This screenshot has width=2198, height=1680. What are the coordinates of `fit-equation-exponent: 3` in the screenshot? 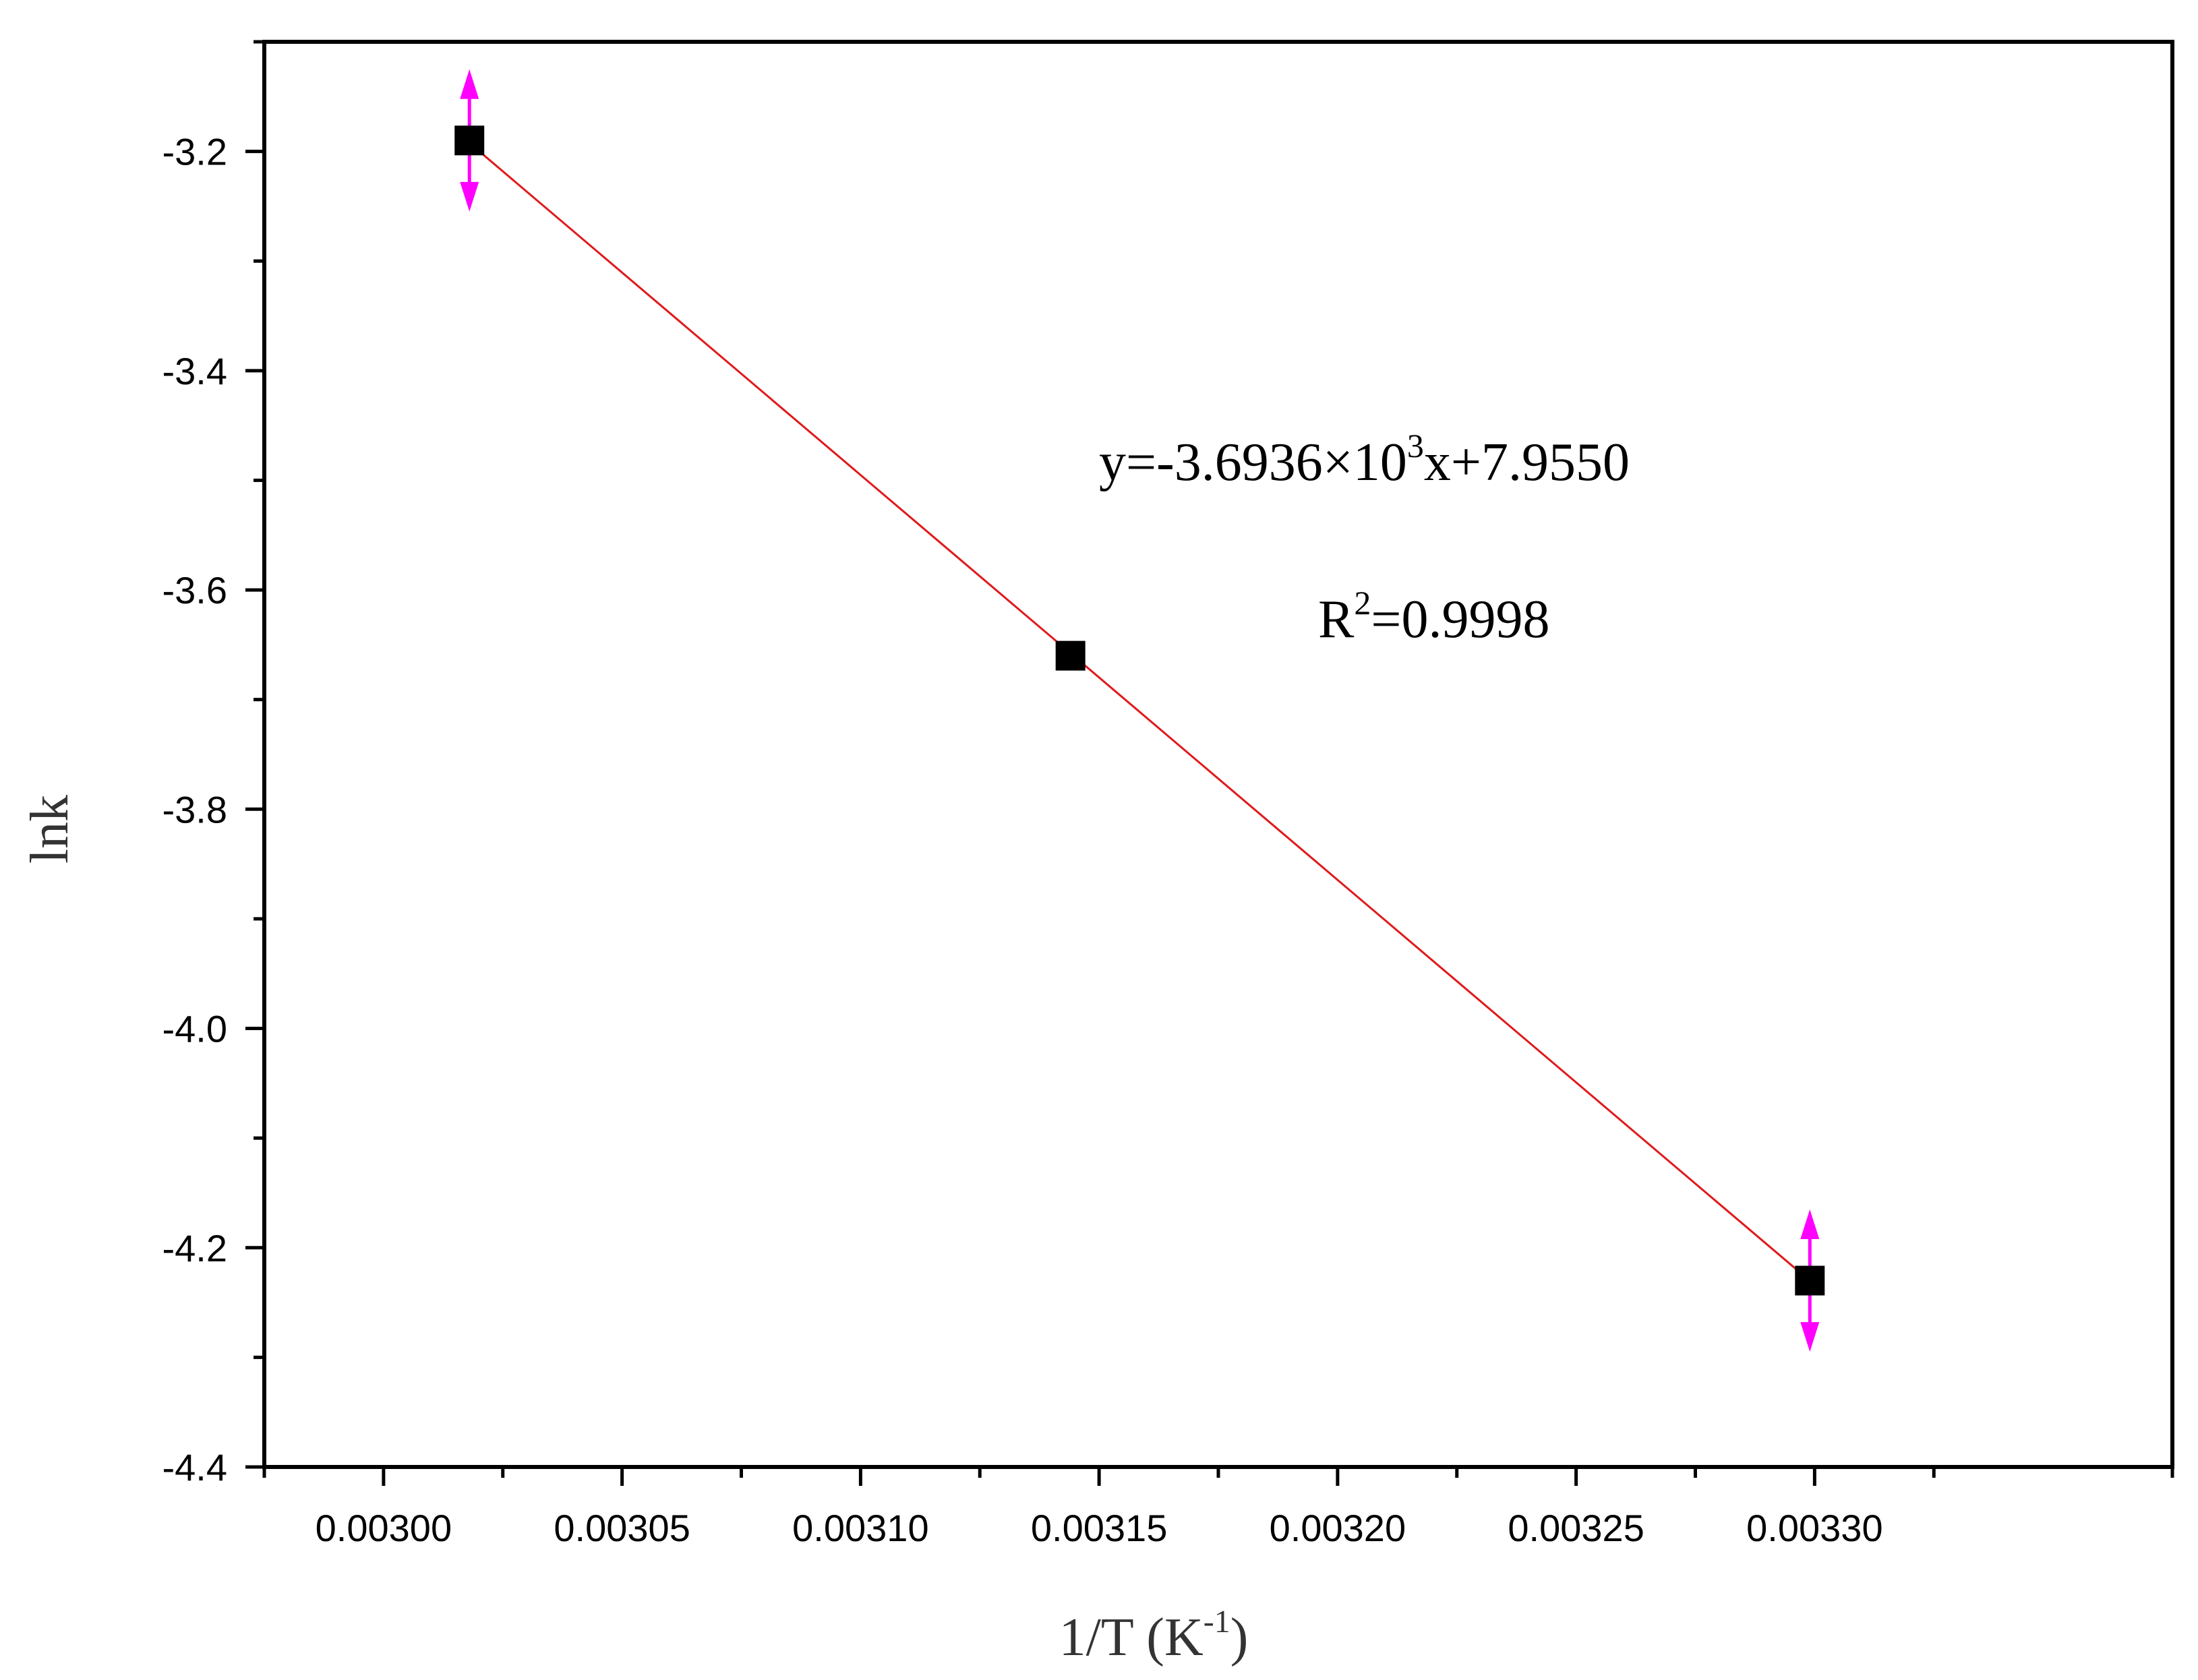 It's located at (1416, 445).